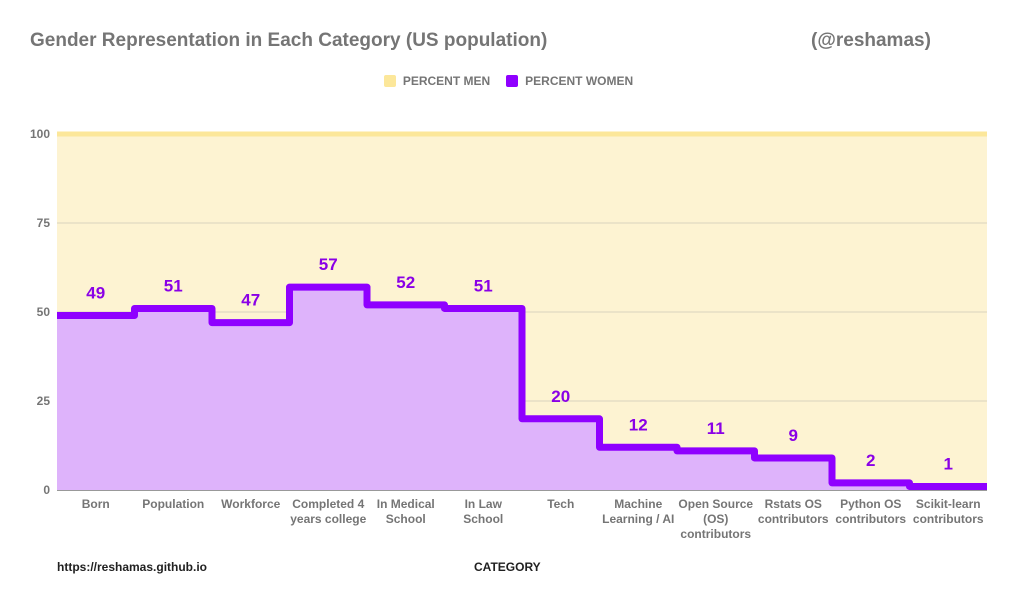  Describe the element at coordinates (579, 81) in the screenshot. I see `legend-label-women: PERCENT WOMEN` at that location.